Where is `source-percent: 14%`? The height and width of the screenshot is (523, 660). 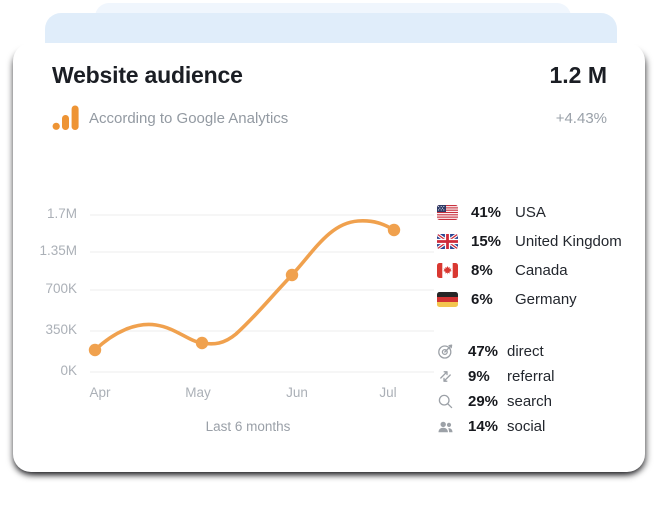
source-percent: 14% is located at coordinates (483, 426).